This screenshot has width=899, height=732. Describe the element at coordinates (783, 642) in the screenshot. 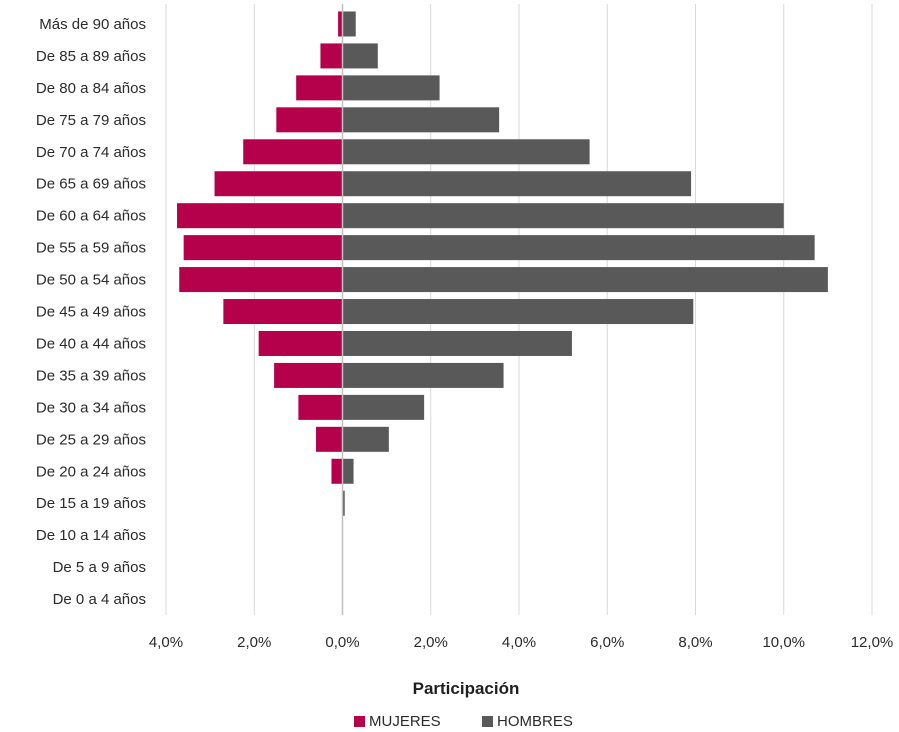

I see `x-tick-label: 10,0%` at that location.